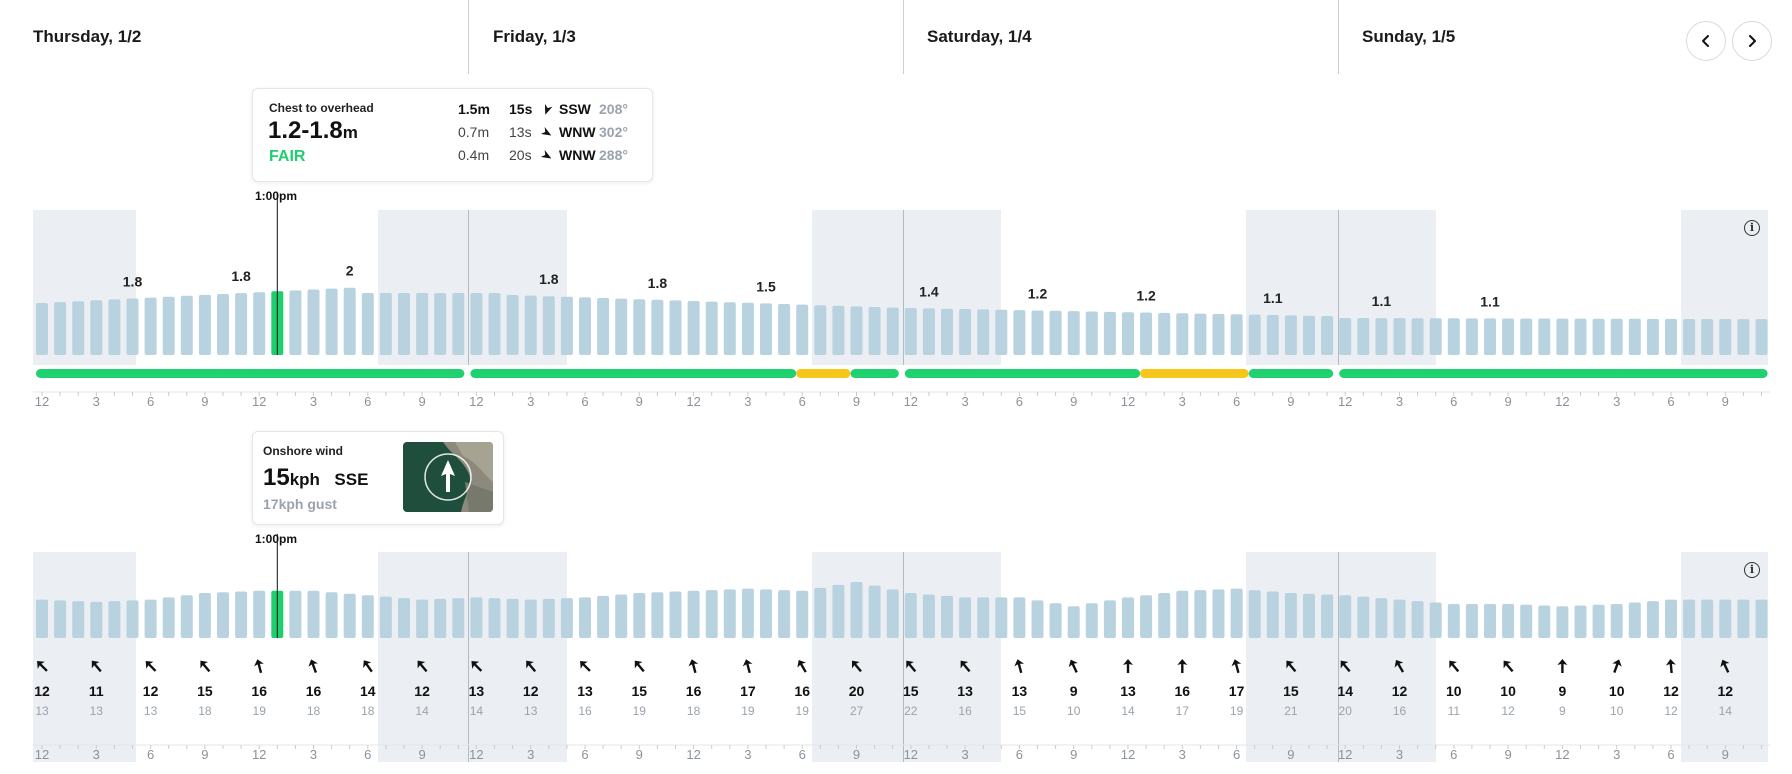  Describe the element at coordinates (1146, 296) in the screenshot. I see `surf-peak-label: 1.2` at that location.